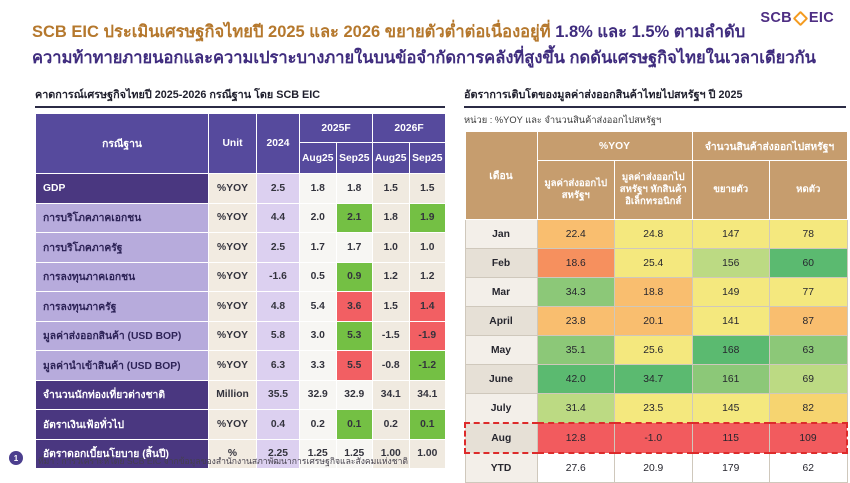 This screenshot has width=850, height=483. I want to click on export-month-cell: Mar, so click(501, 292).